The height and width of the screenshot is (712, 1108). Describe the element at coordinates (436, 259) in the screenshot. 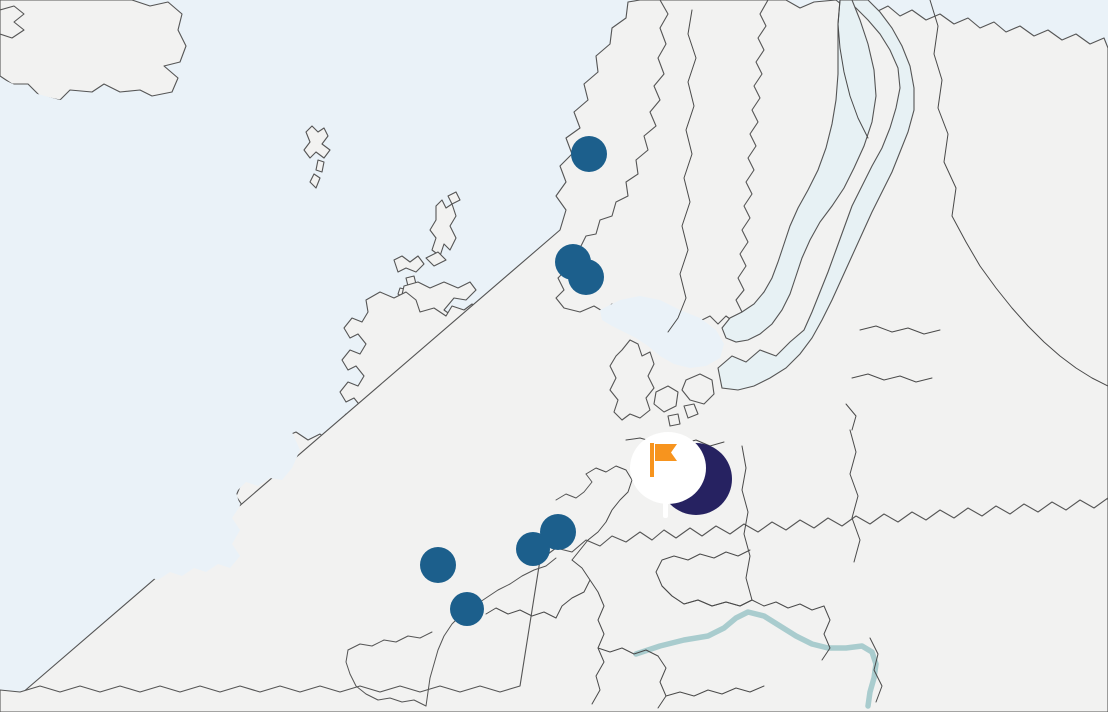

I see `land-orkney4` at that location.